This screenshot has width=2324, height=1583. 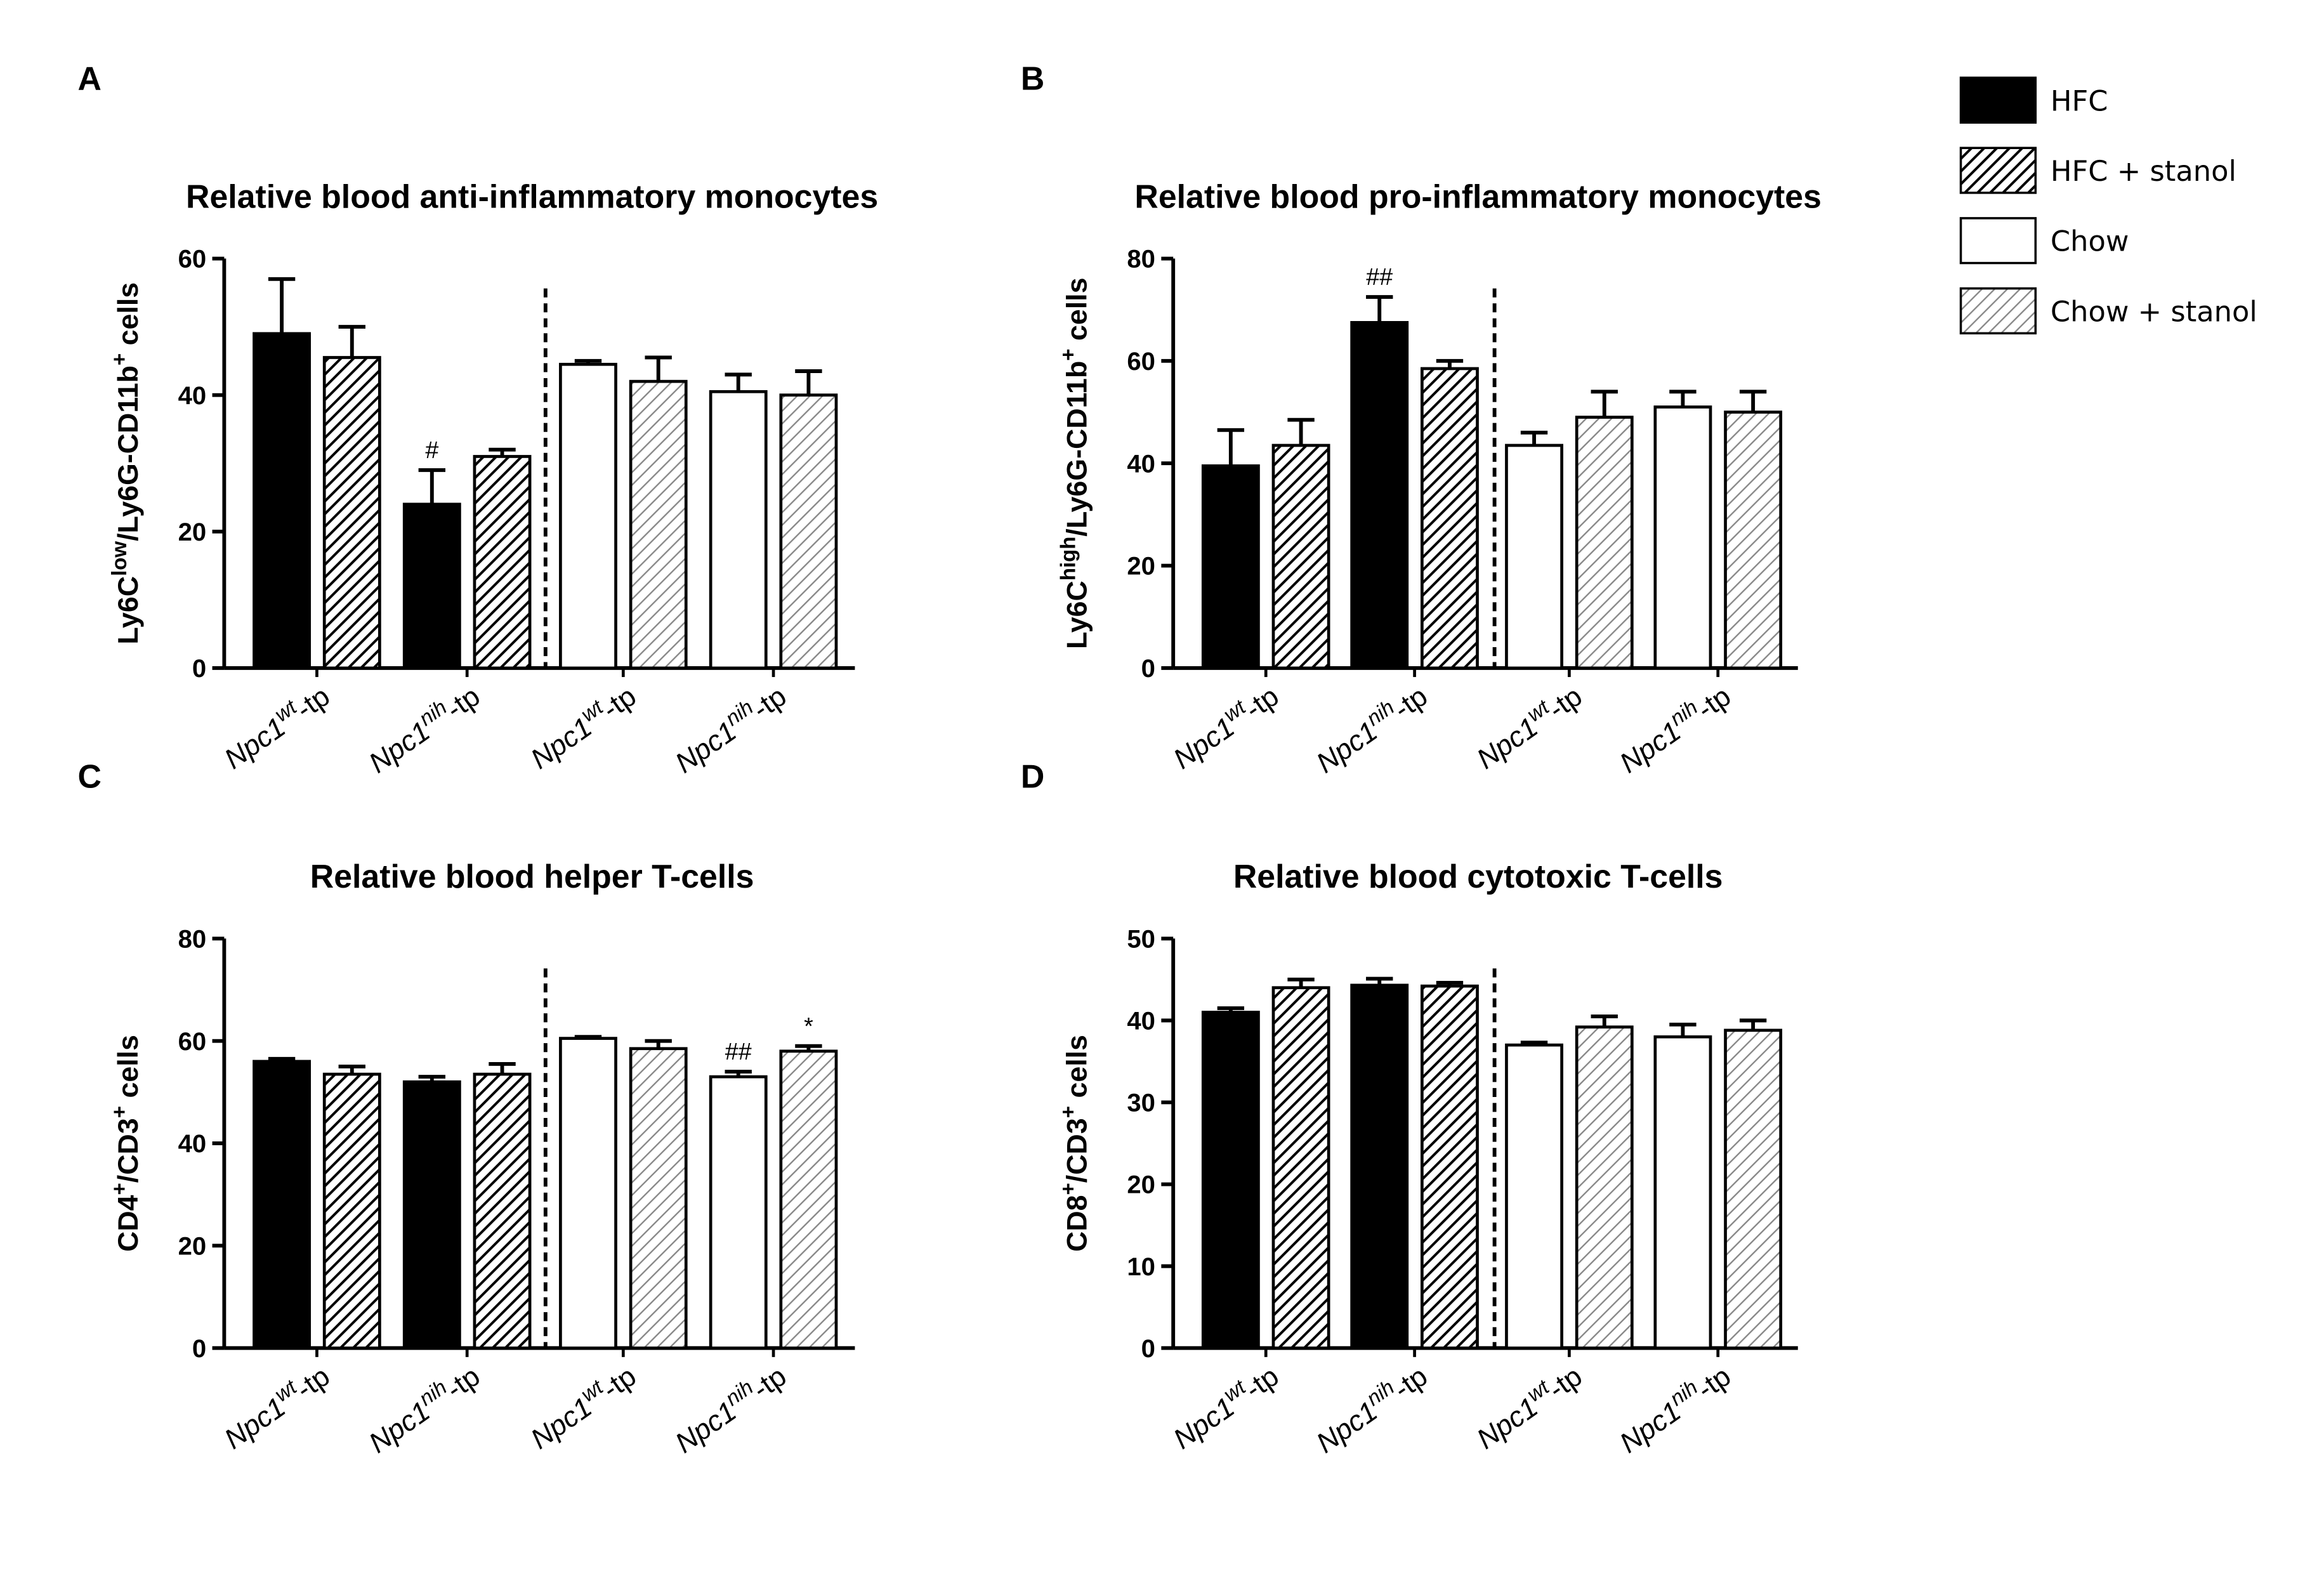 I want to click on y-axis-label: Ly6Chigh/Ly6G-CD11b+ cells, so click(x=1074, y=462).